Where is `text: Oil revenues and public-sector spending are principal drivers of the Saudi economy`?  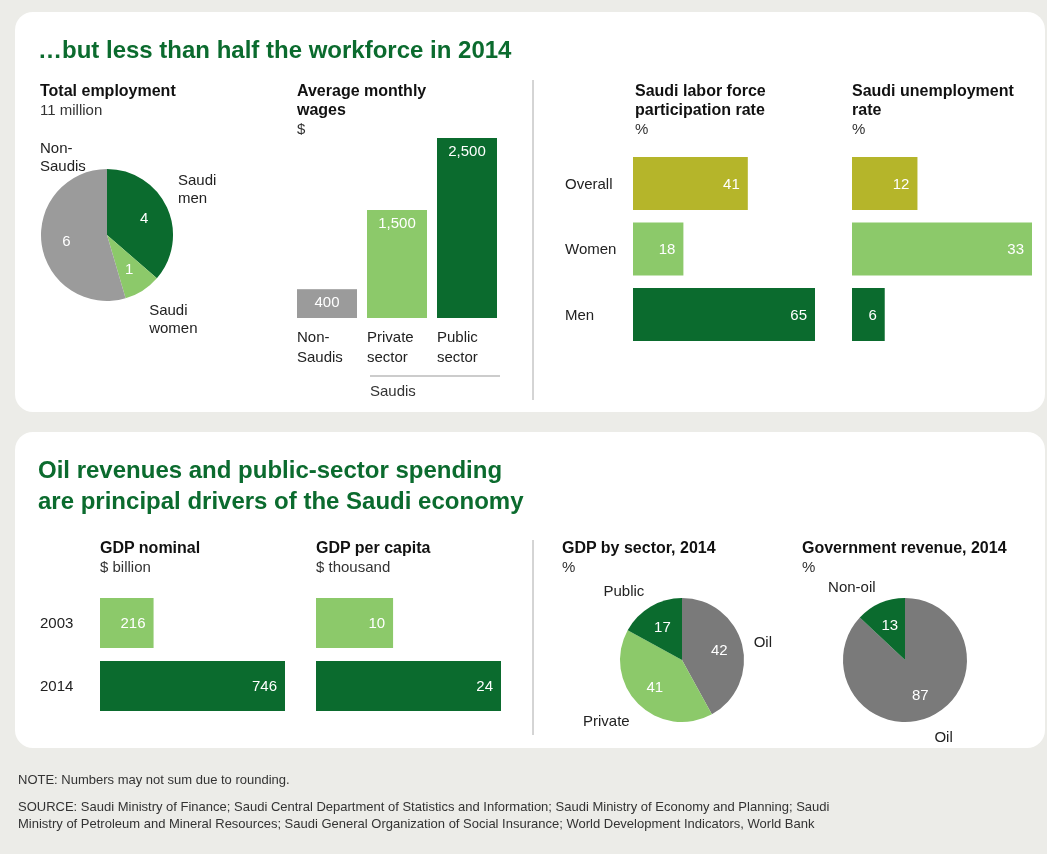
text: Oil revenues and public-sector spending are principal drivers of the Saudi economy is located at coordinates (281, 485).